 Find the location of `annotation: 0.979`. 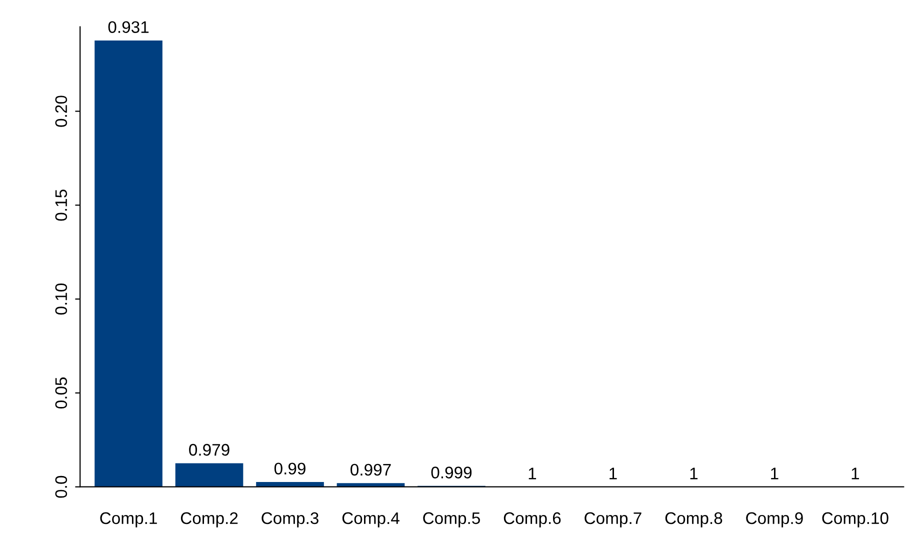

annotation: 0.979 is located at coordinates (209, 450).